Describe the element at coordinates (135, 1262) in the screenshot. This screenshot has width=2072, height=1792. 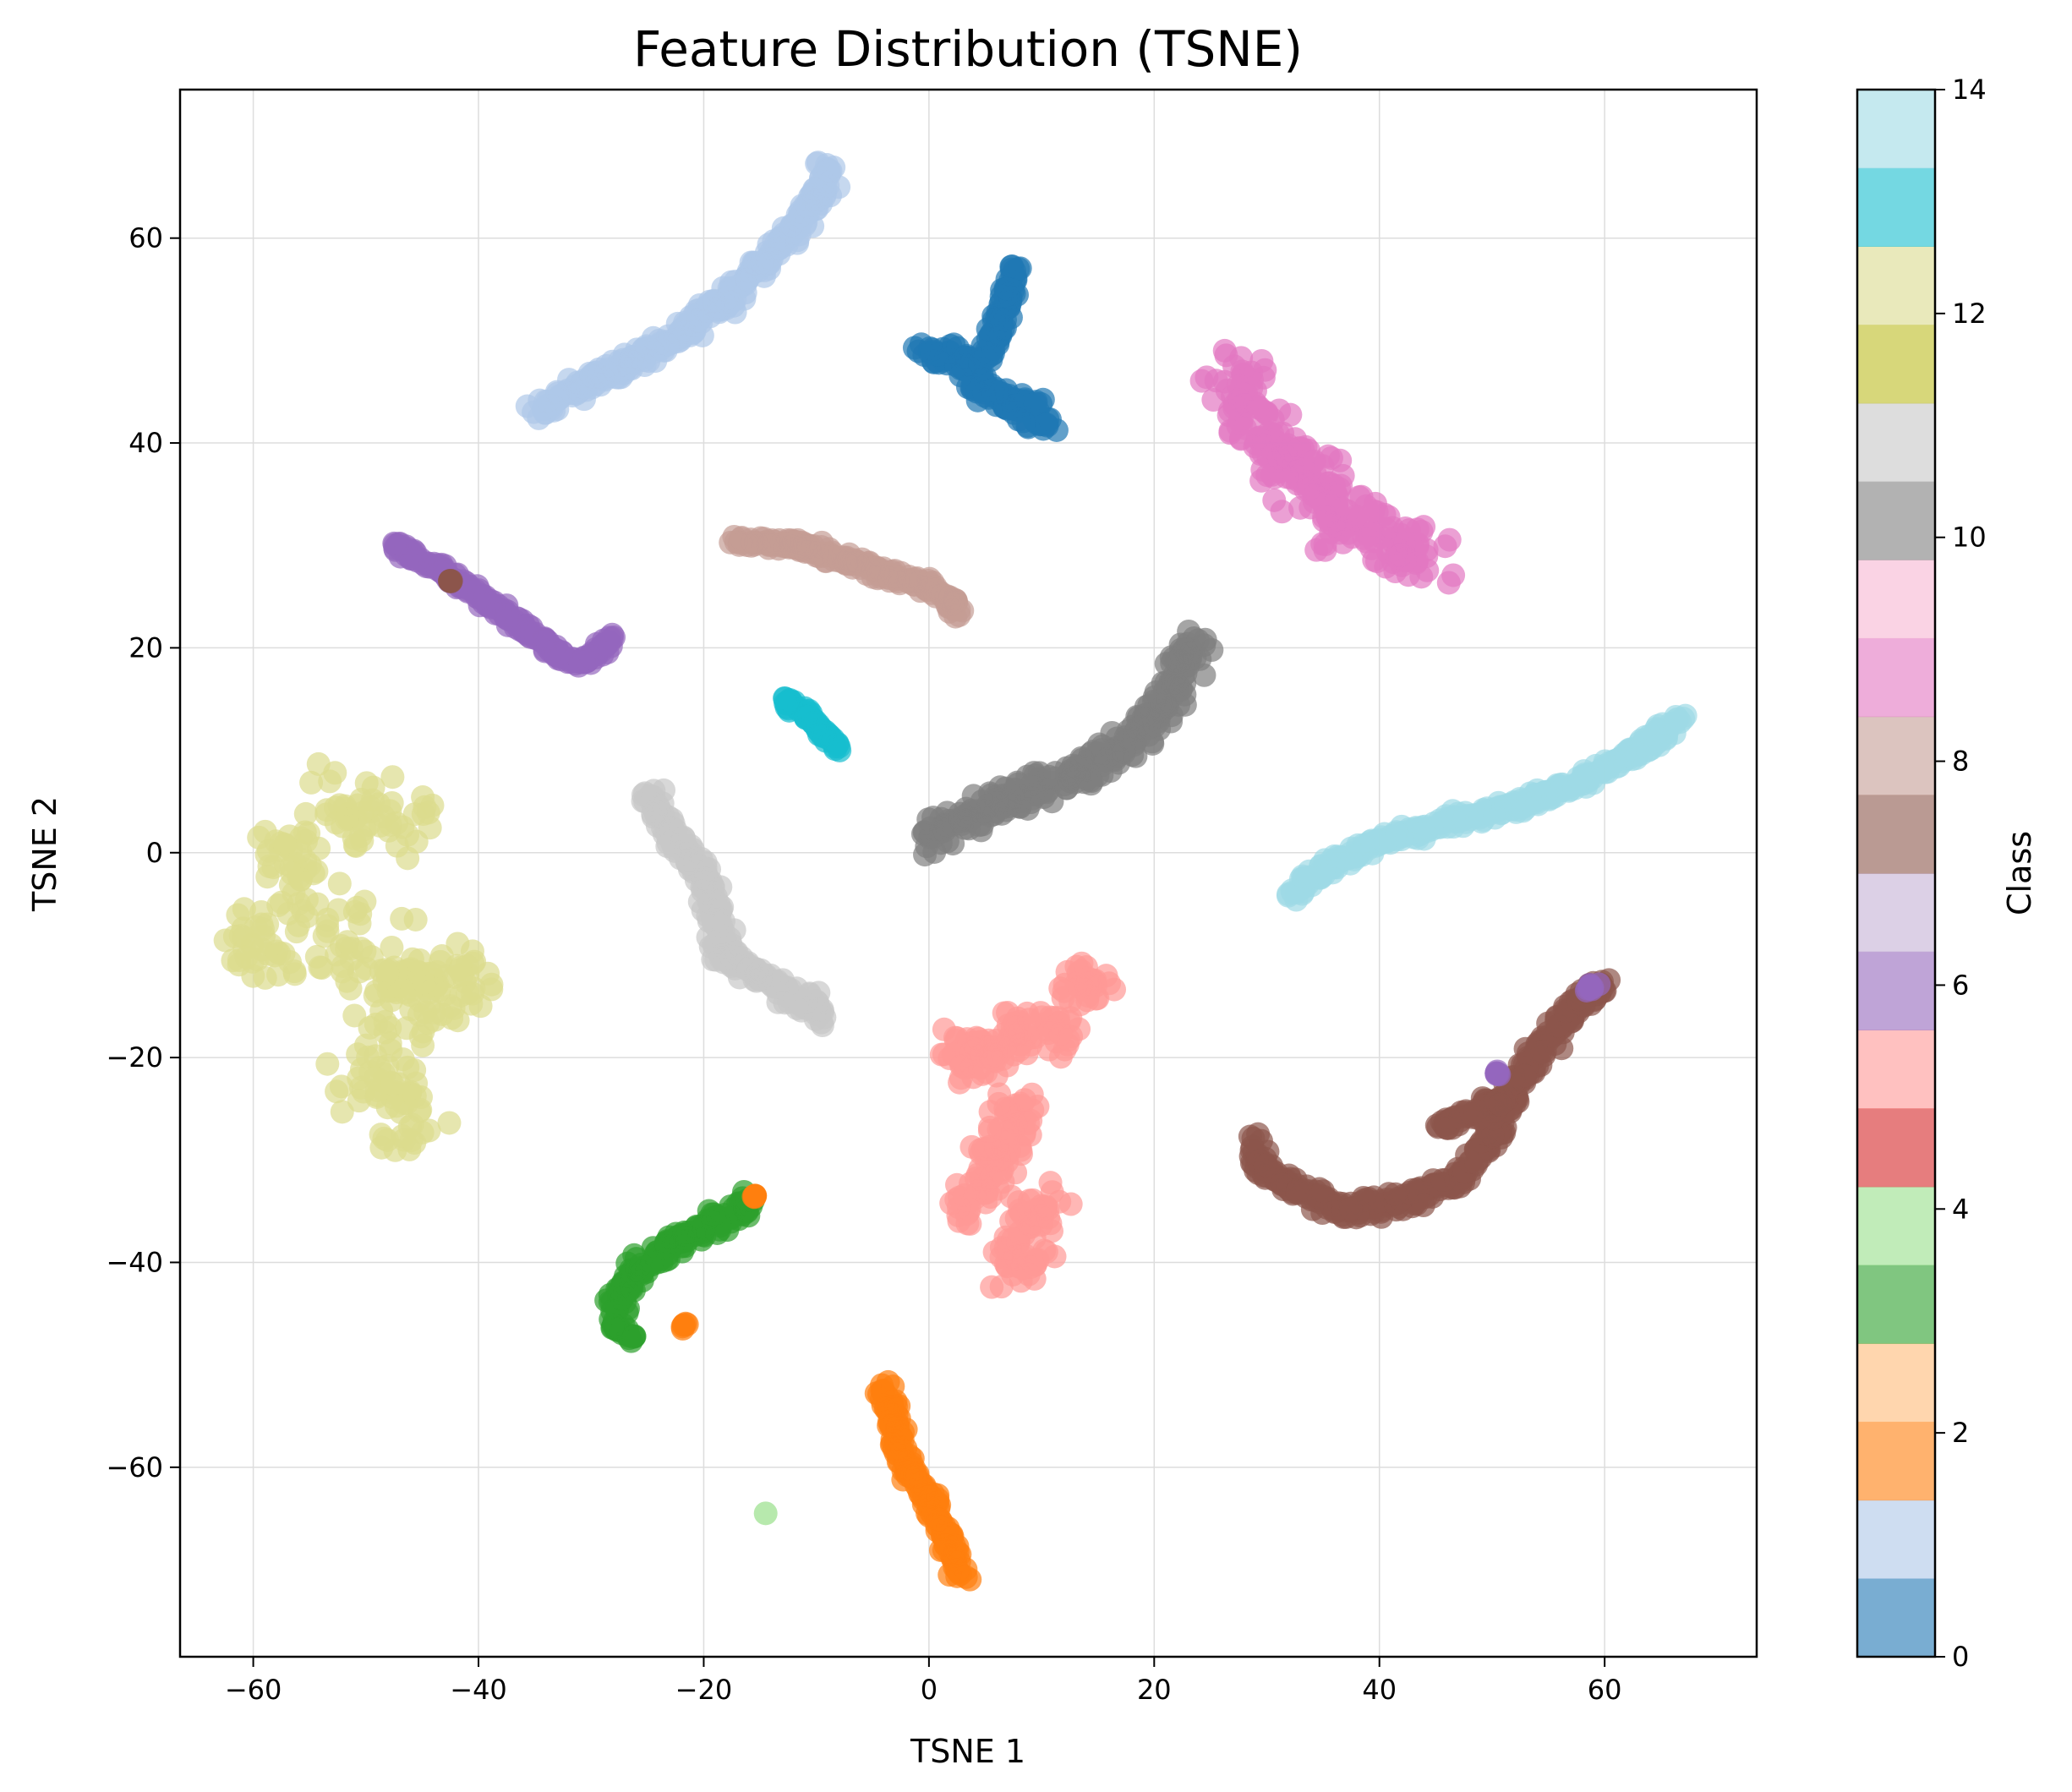
I see `y-tick-label: −40` at that location.